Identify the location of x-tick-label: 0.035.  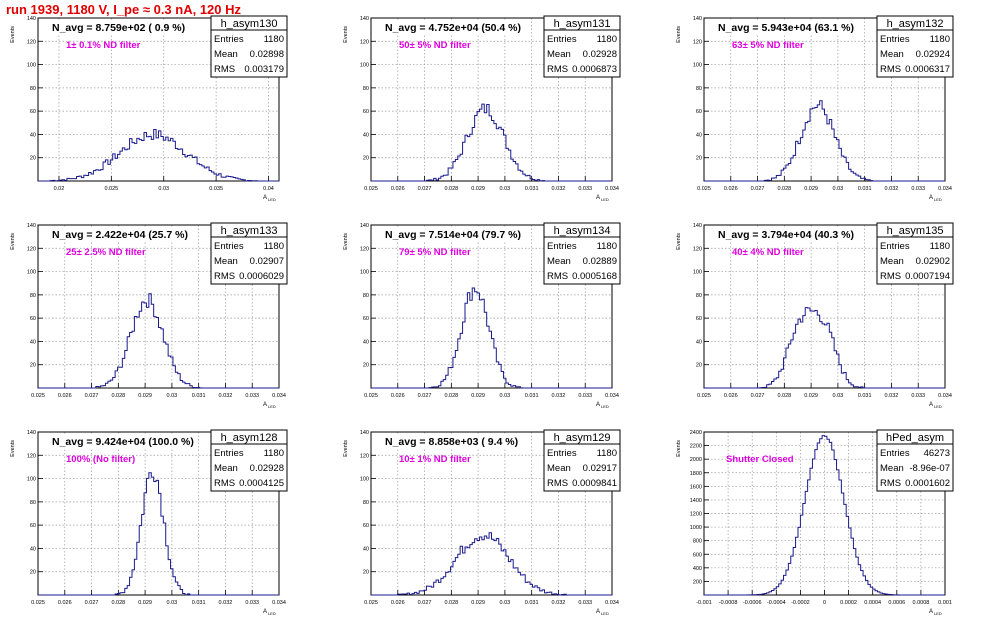
(216, 189).